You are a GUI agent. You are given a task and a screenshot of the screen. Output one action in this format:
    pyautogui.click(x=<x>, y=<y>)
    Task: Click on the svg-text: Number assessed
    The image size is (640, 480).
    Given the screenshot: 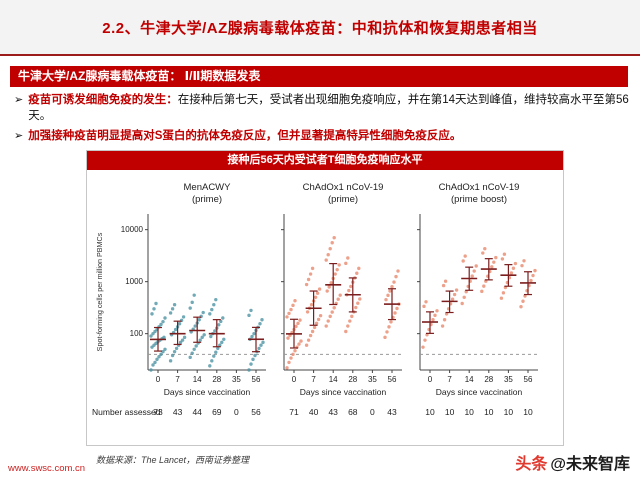 What is the action you would take?
    pyautogui.click(x=126, y=412)
    